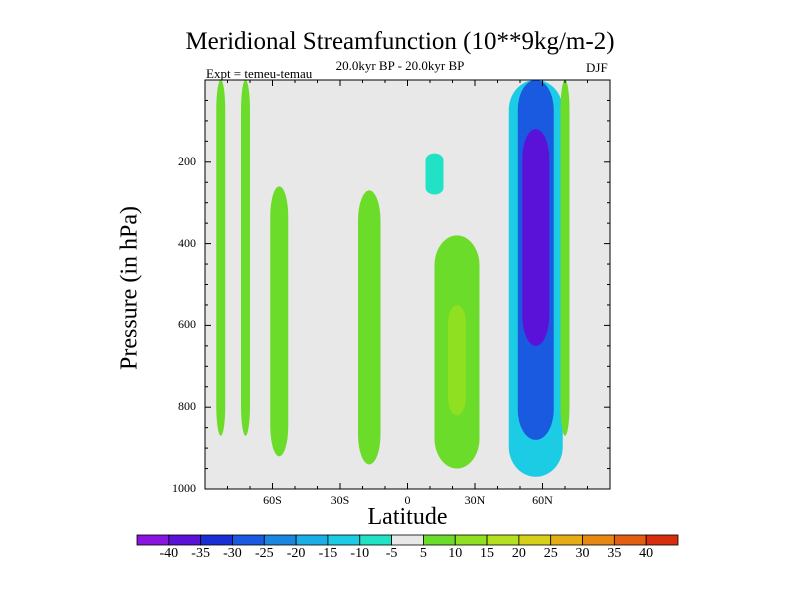 This screenshot has height=600, width=800. I want to click on colorbar-label: -35, so click(200, 553).